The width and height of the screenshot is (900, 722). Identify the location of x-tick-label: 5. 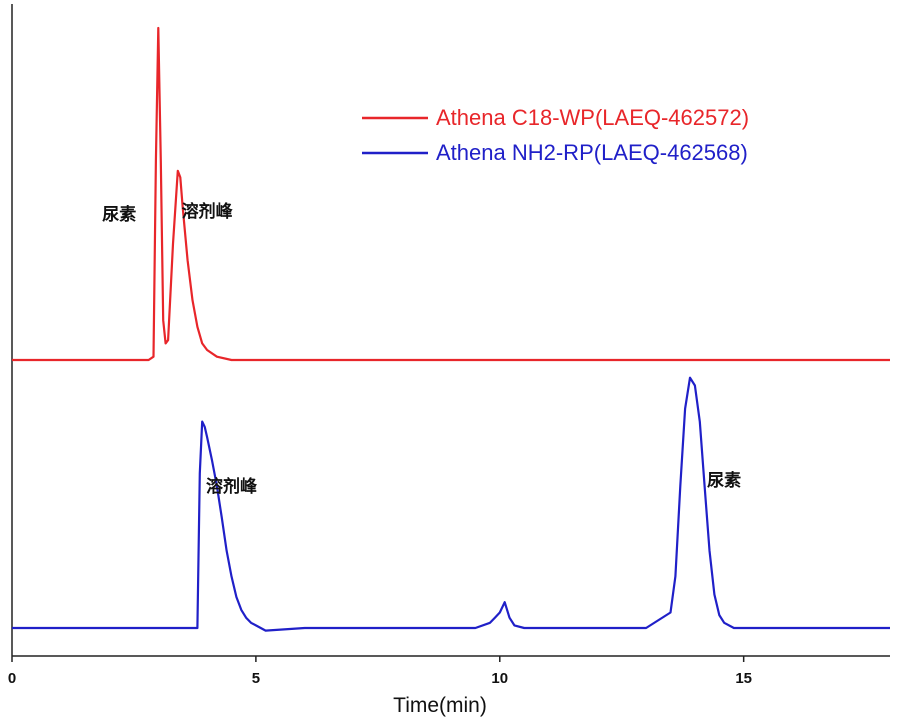
(256, 678).